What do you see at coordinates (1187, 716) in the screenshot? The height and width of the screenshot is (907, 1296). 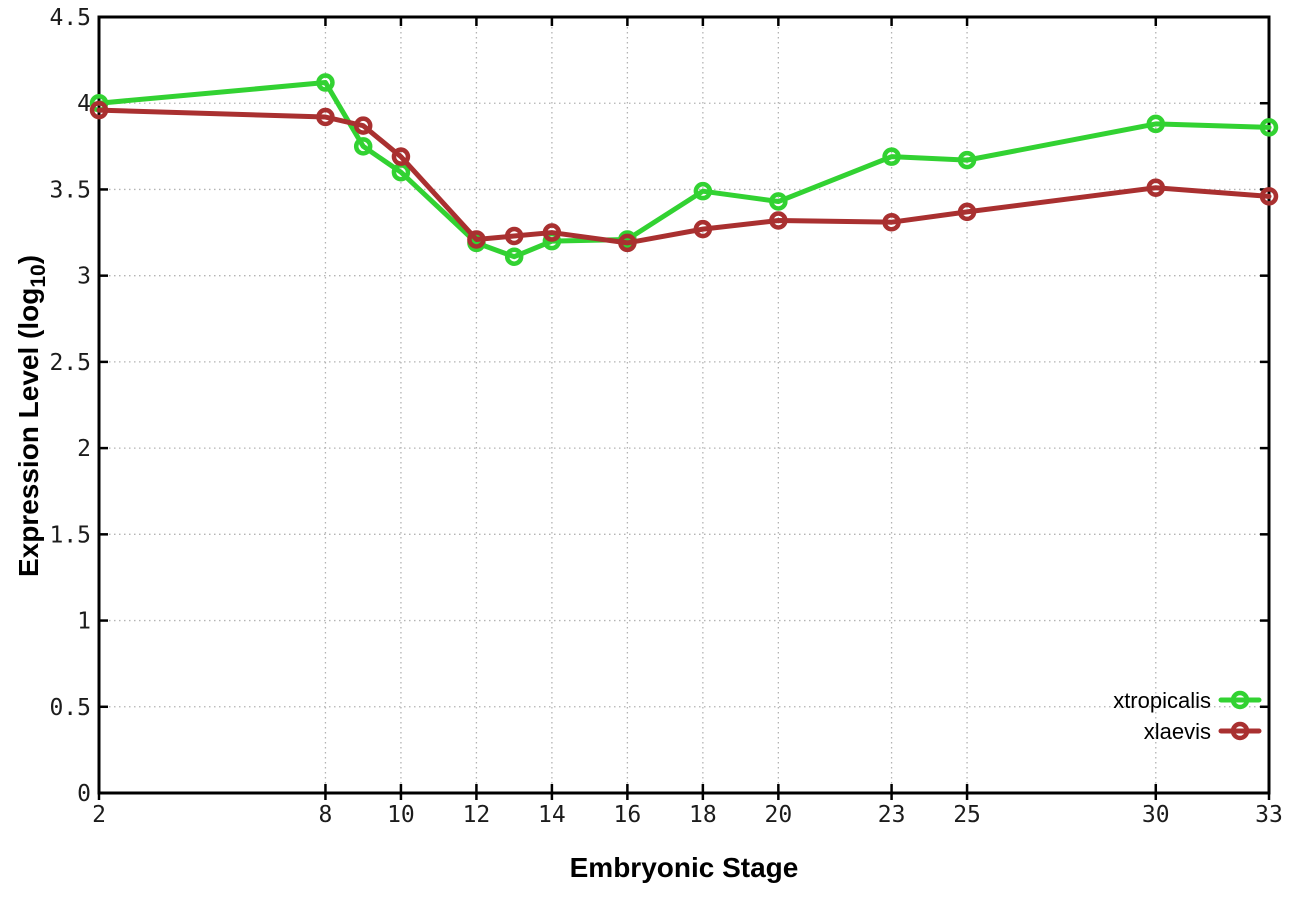 I see `legend: xtropicalis xlaevis` at bounding box center [1187, 716].